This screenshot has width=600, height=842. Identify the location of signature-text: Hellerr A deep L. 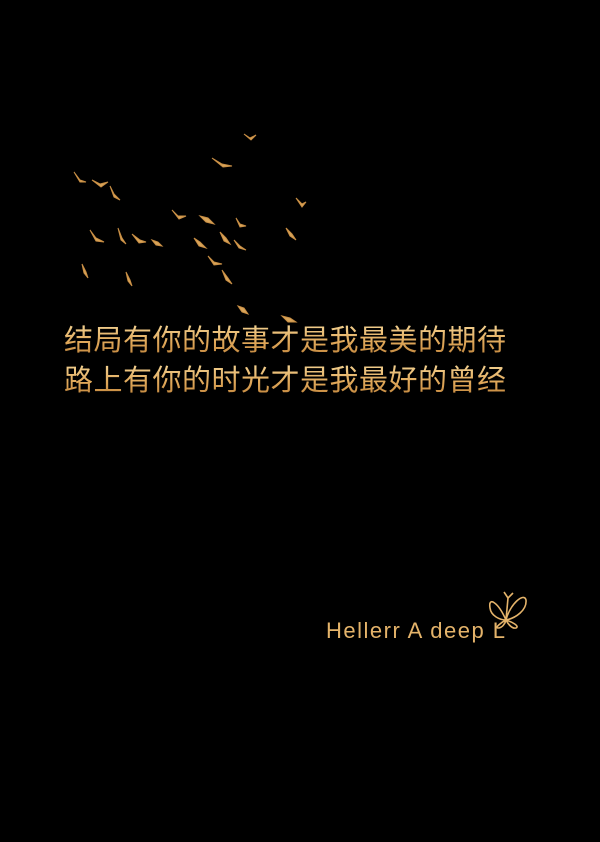
(416, 630).